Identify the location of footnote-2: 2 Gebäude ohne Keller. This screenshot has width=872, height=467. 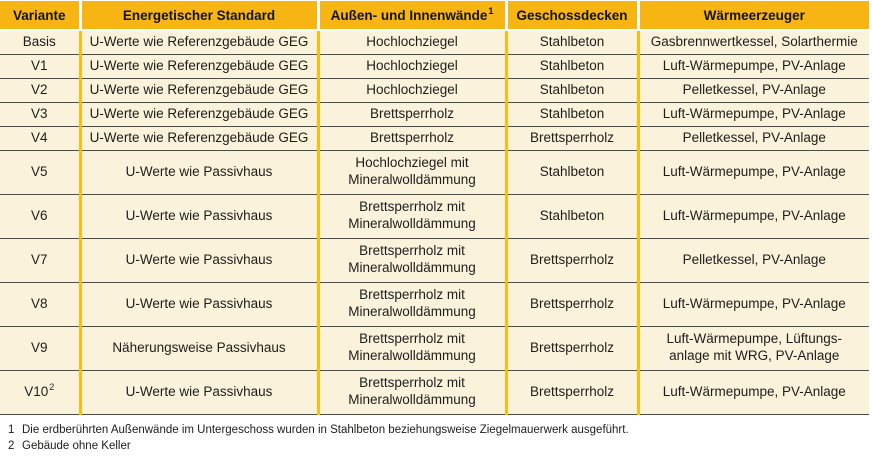
(440, 446).